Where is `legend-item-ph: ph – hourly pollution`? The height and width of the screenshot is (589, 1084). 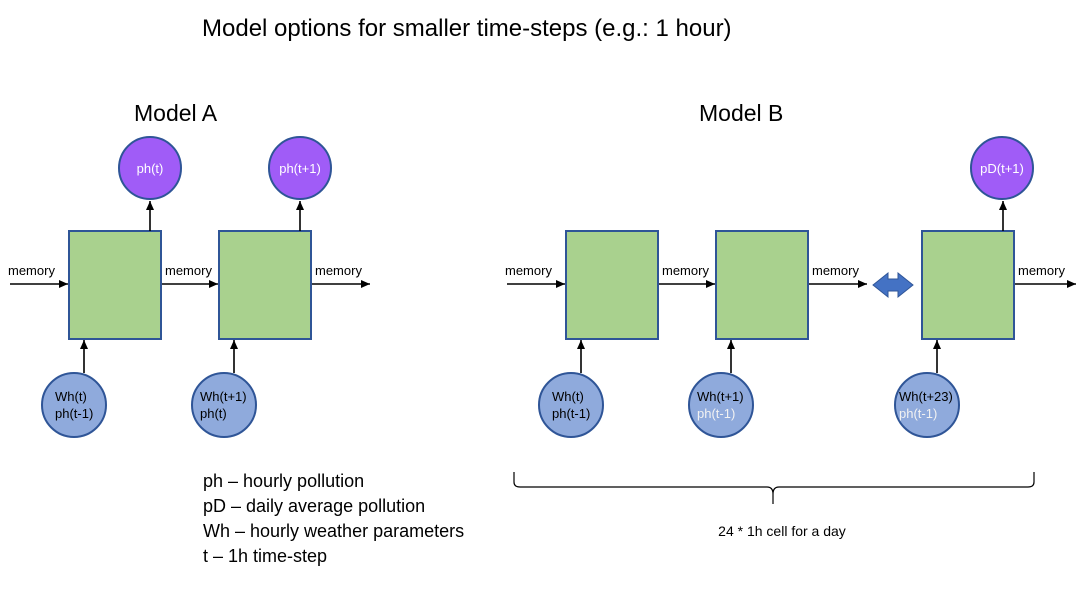
legend-item-ph: ph – hourly pollution is located at coordinates (283, 481).